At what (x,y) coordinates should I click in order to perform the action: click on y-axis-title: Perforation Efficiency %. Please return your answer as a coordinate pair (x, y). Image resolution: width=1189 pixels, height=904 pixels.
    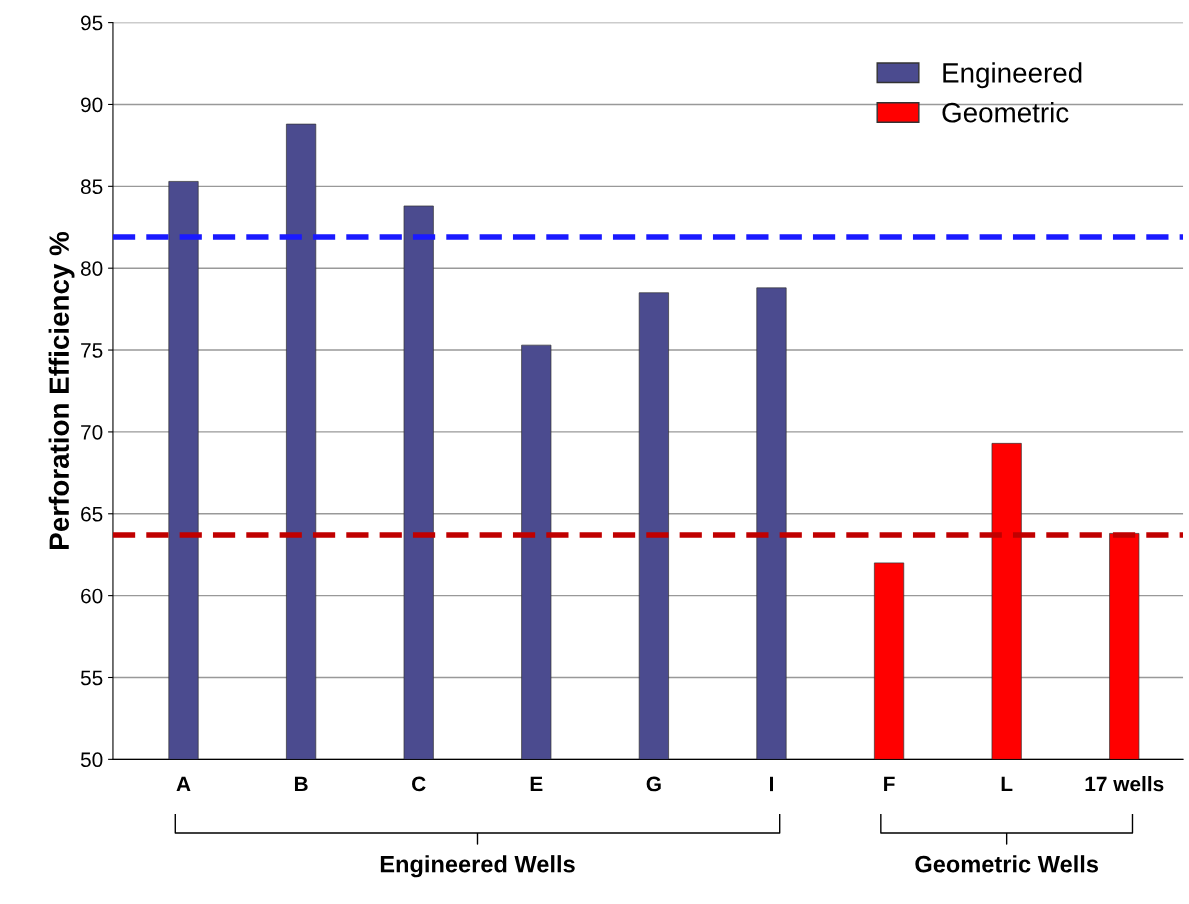
    Looking at the image, I should click on (61, 390).